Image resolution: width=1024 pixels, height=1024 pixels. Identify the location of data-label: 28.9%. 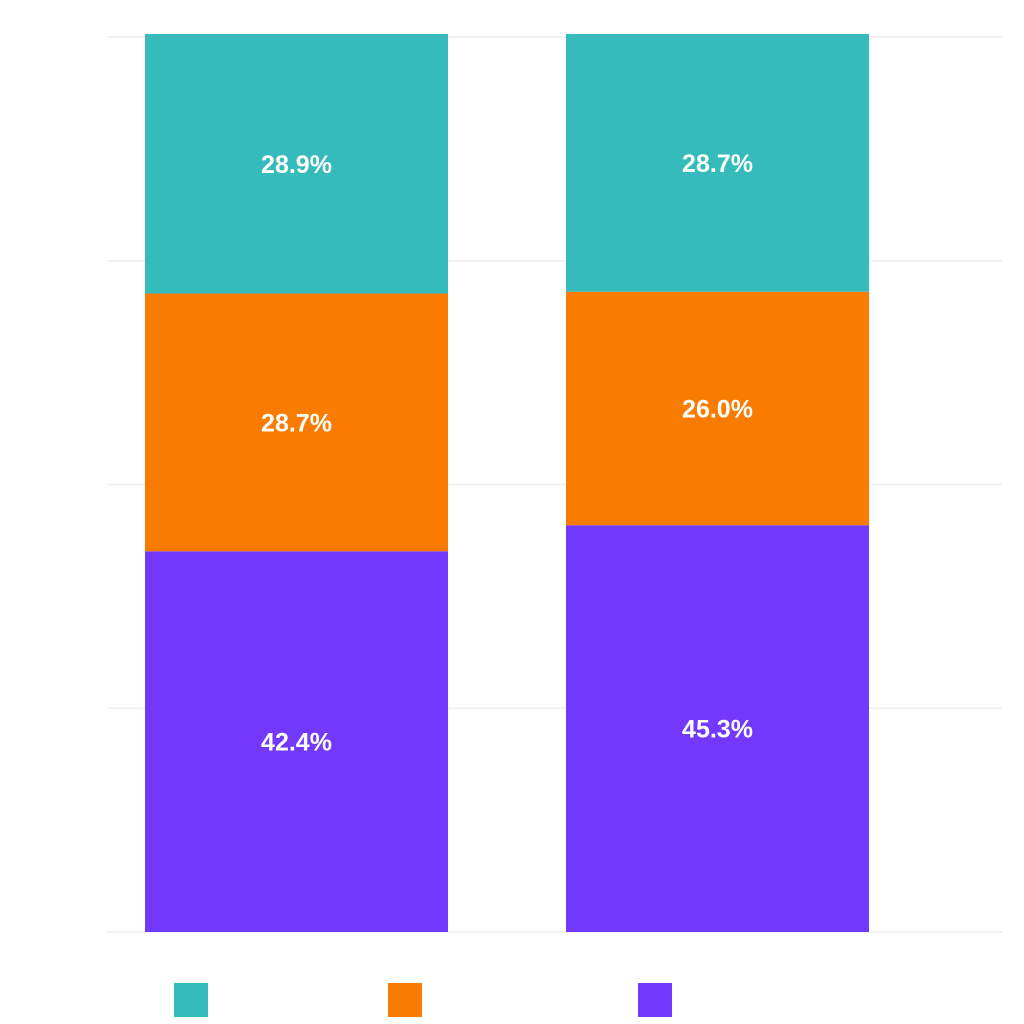
(296, 165).